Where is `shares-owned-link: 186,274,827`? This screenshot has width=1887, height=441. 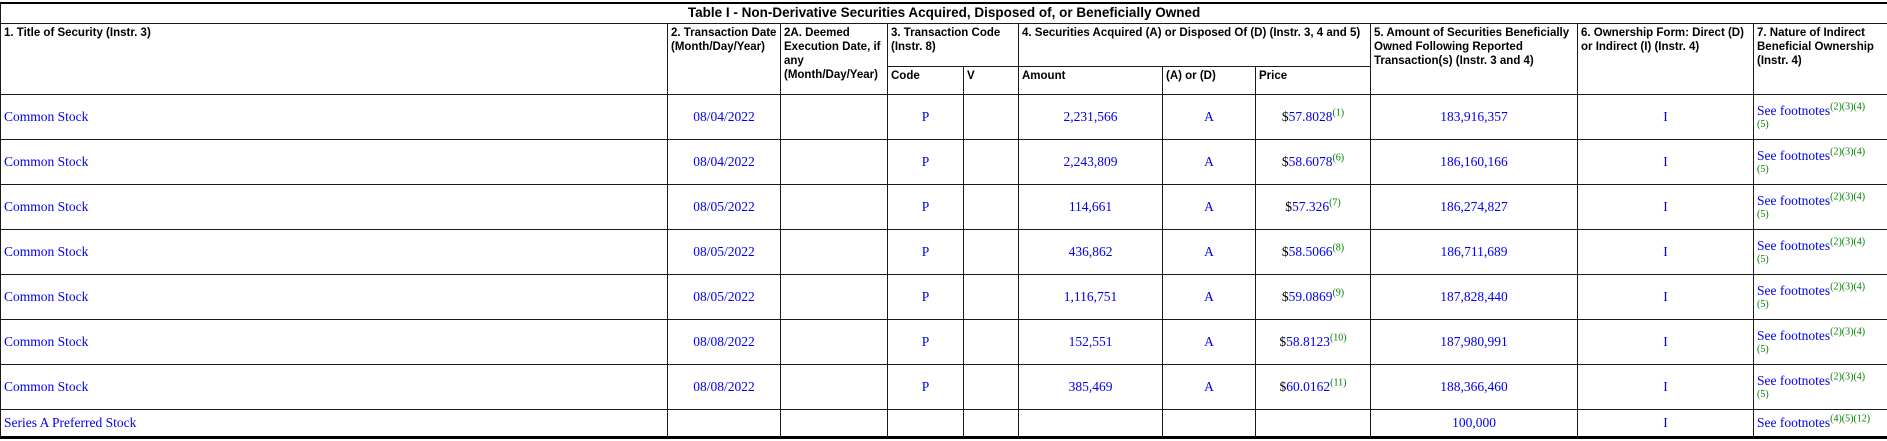
shares-owned-link: 186,274,827 is located at coordinates (1474, 206).